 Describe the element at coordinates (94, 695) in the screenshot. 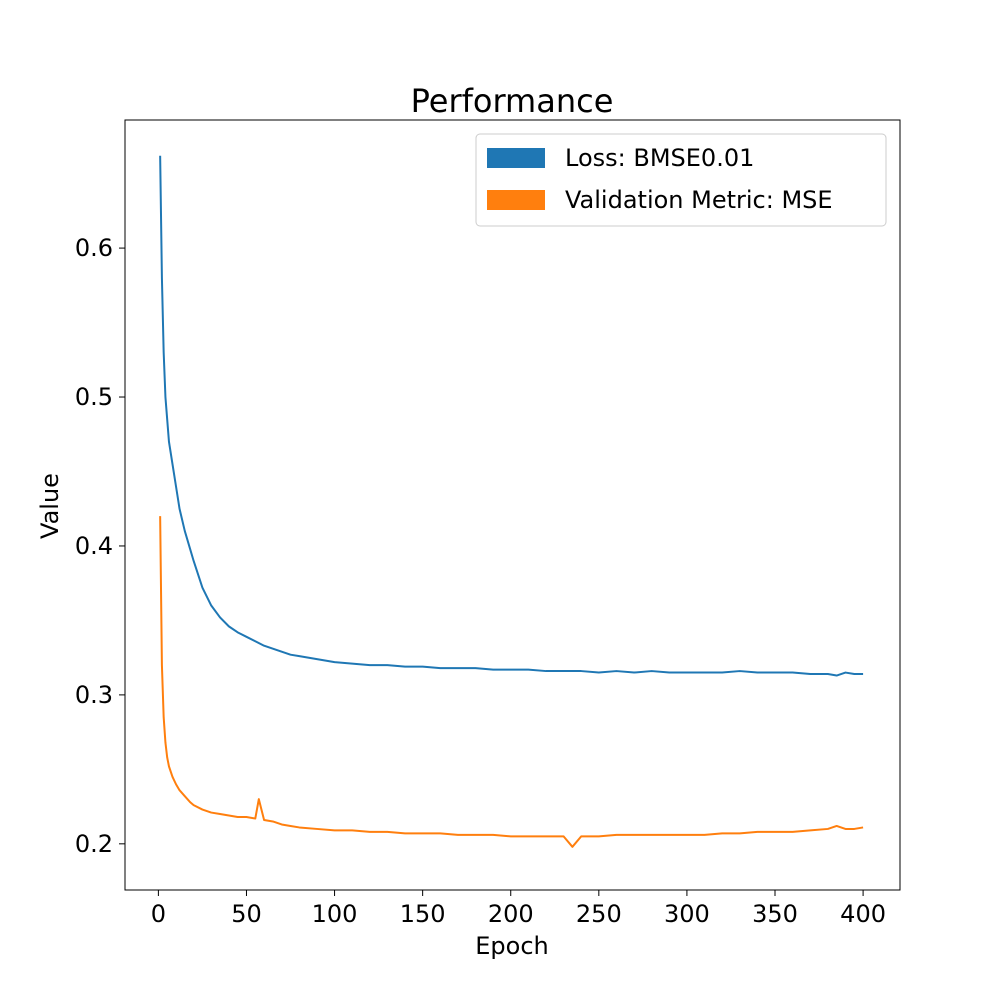

I see `y-tick-label: 0.3` at that location.